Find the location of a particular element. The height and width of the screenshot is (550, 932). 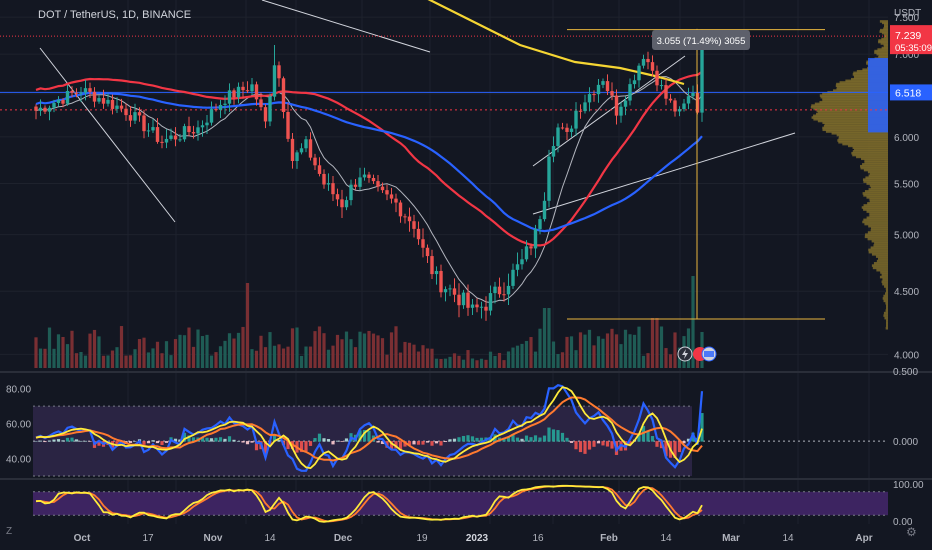

time-tick-label: Mar is located at coordinates (731, 538).